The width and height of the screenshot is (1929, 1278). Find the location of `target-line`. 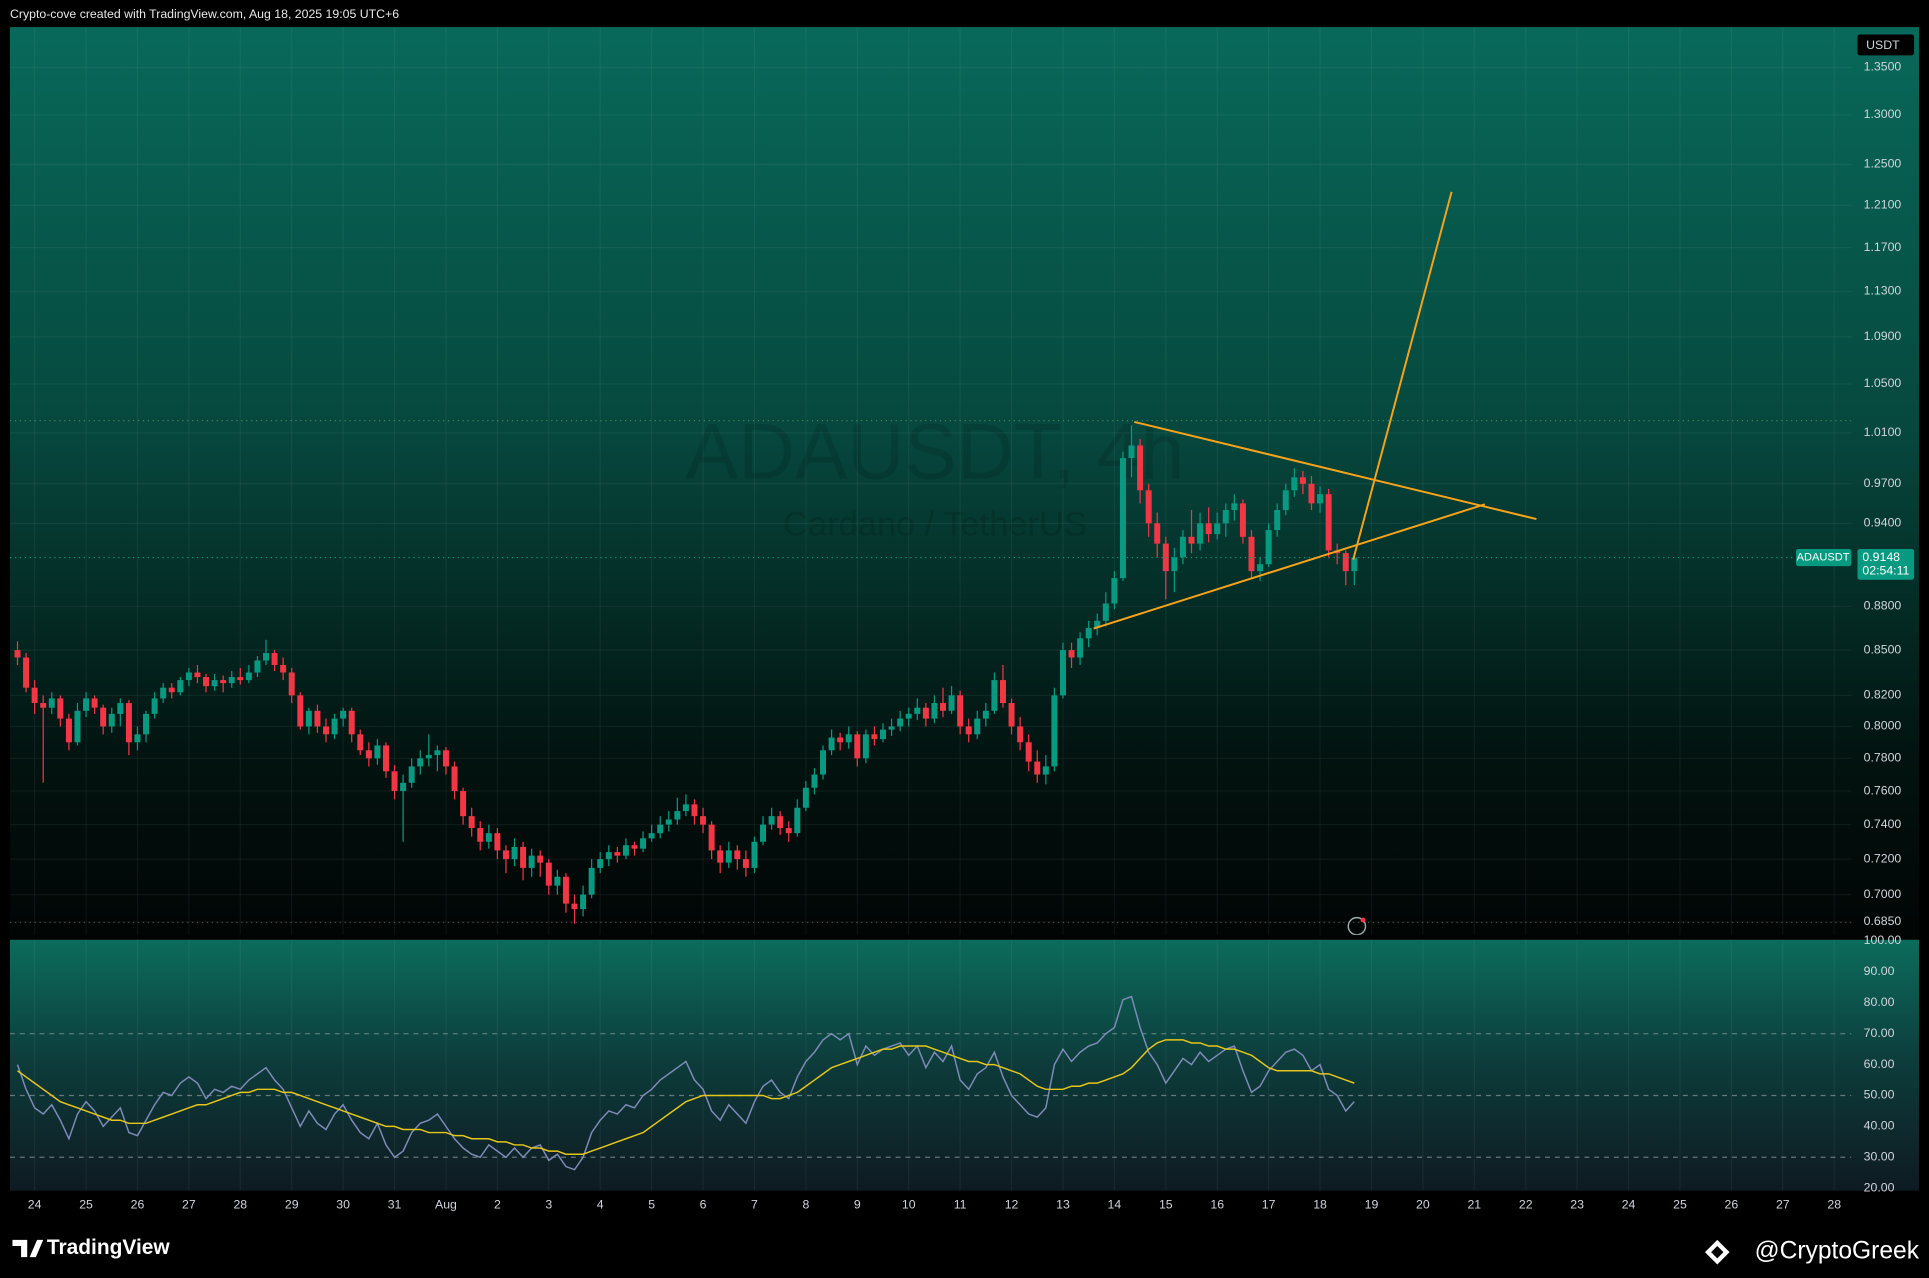

target-line is located at coordinates (1402, 375).